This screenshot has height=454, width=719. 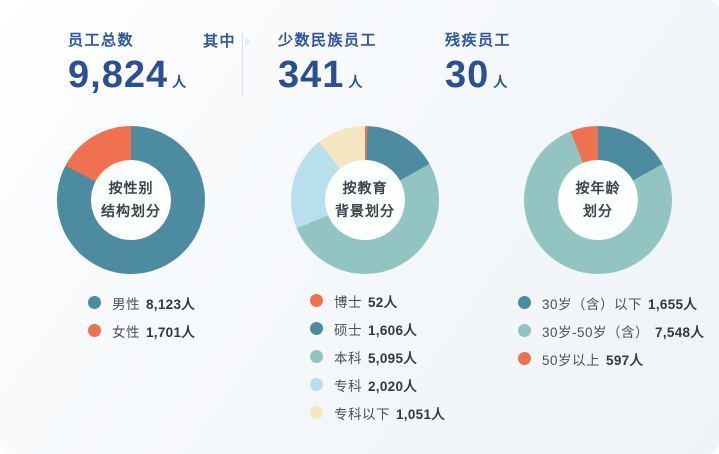 What do you see at coordinates (365, 188) in the screenshot?
I see `donut-center-line: 按教育` at bounding box center [365, 188].